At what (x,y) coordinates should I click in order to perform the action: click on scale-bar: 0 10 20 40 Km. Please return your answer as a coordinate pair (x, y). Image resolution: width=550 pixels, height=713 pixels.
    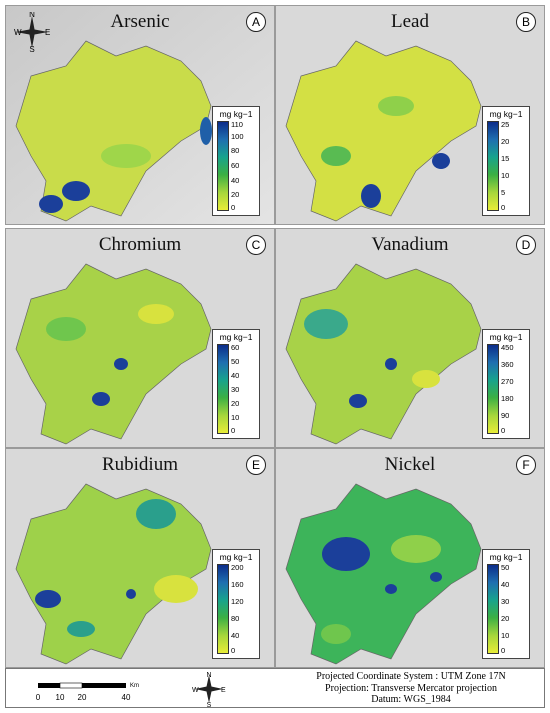
    Looking at the image, I should click on (87, 692).